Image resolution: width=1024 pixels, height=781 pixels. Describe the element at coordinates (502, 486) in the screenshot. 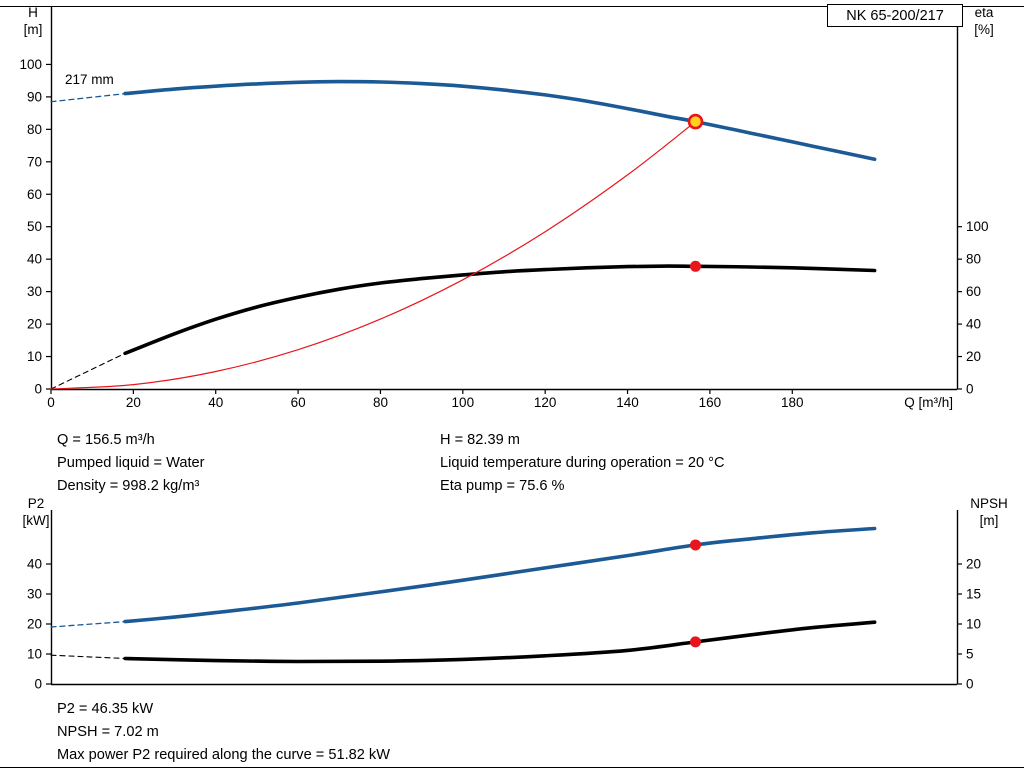

I see `info-line-eta: Eta pump = 75.6 %` at that location.